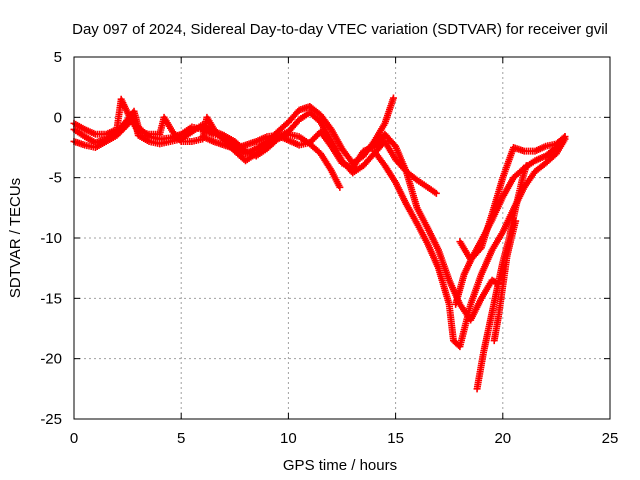  I want to click on x-tick-label: 15, so click(395, 438).